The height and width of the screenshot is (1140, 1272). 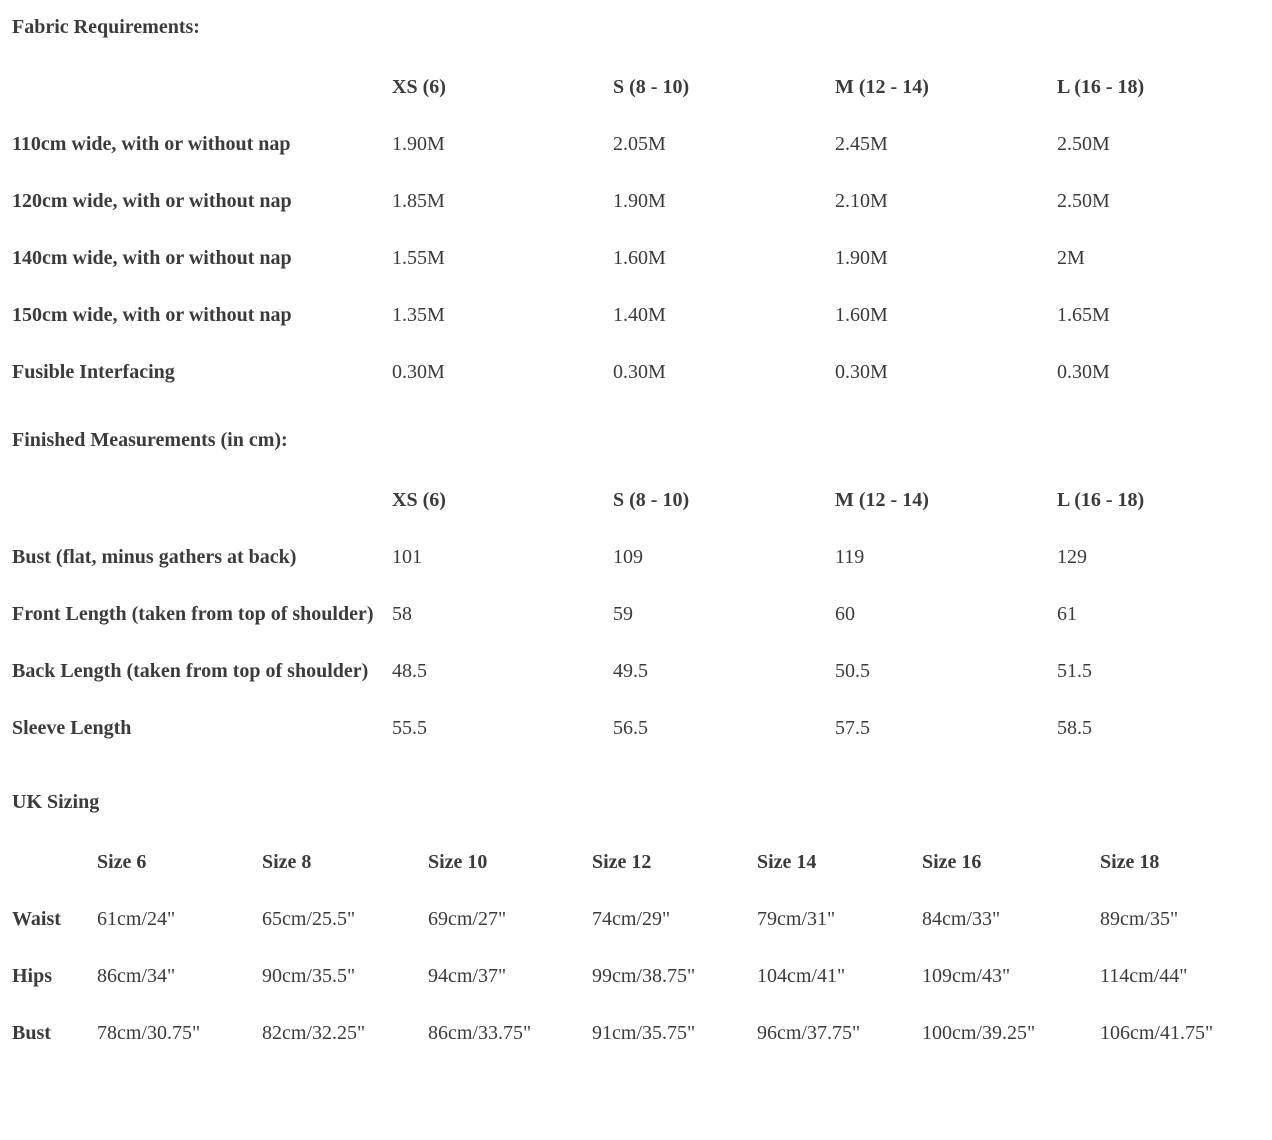 What do you see at coordinates (407, 557) in the screenshot?
I see `table-cell: 101` at bounding box center [407, 557].